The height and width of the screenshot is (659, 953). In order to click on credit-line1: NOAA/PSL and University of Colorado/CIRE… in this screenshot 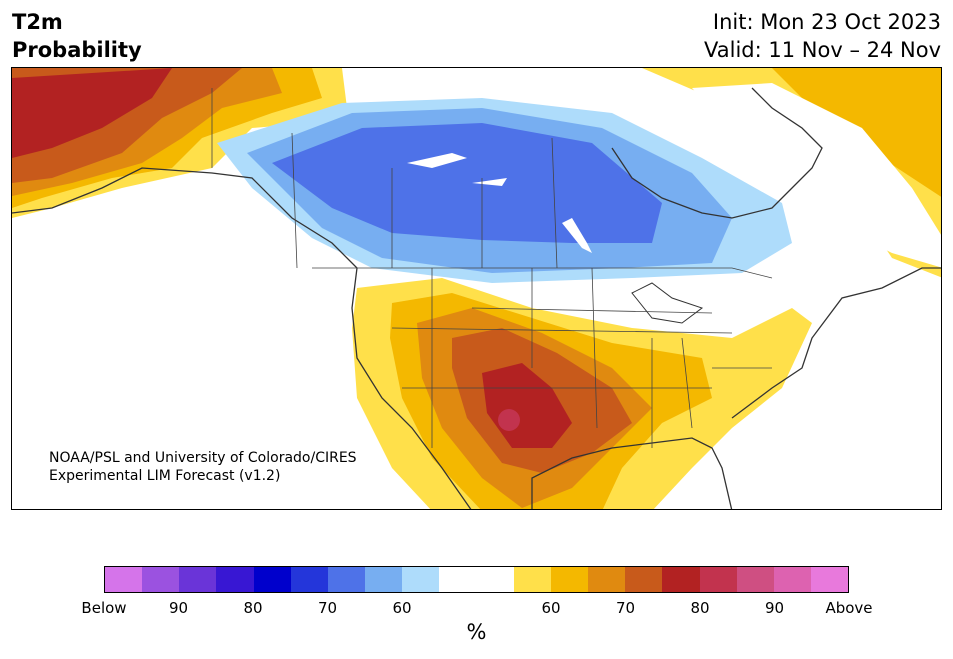, I will do `click(203, 458)`.